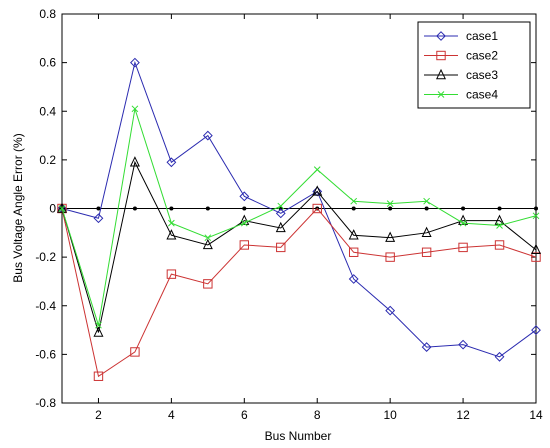  What do you see at coordinates (171, 415) in the screenshot?
I see `x-tick-label: 4` at bounding box center [171, 415].